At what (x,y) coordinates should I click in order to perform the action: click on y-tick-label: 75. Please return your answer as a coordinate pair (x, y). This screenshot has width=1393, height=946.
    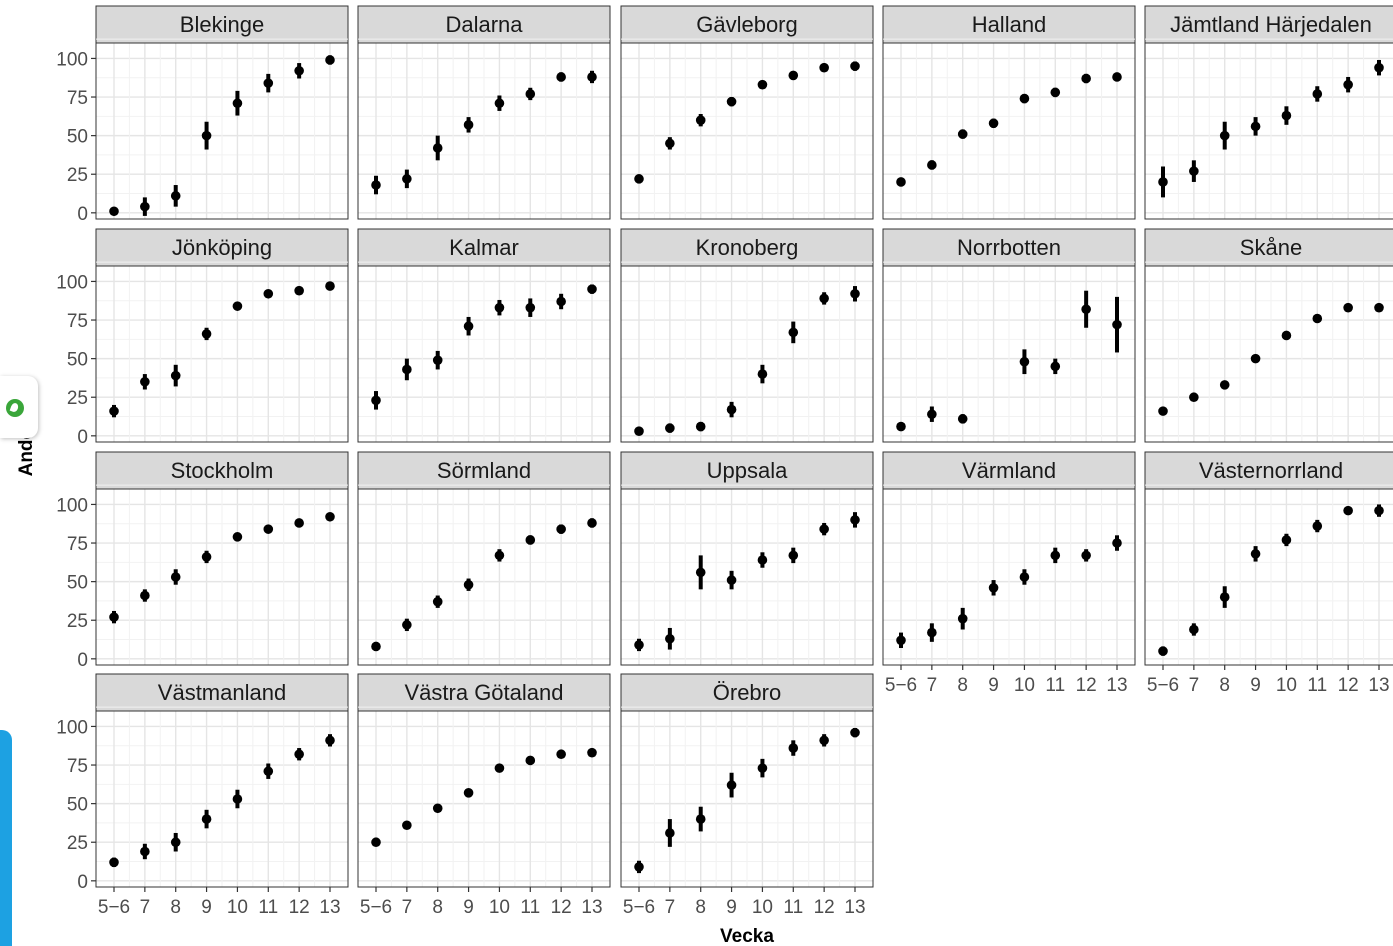
    Looking at the image, I should click on (77, 98).